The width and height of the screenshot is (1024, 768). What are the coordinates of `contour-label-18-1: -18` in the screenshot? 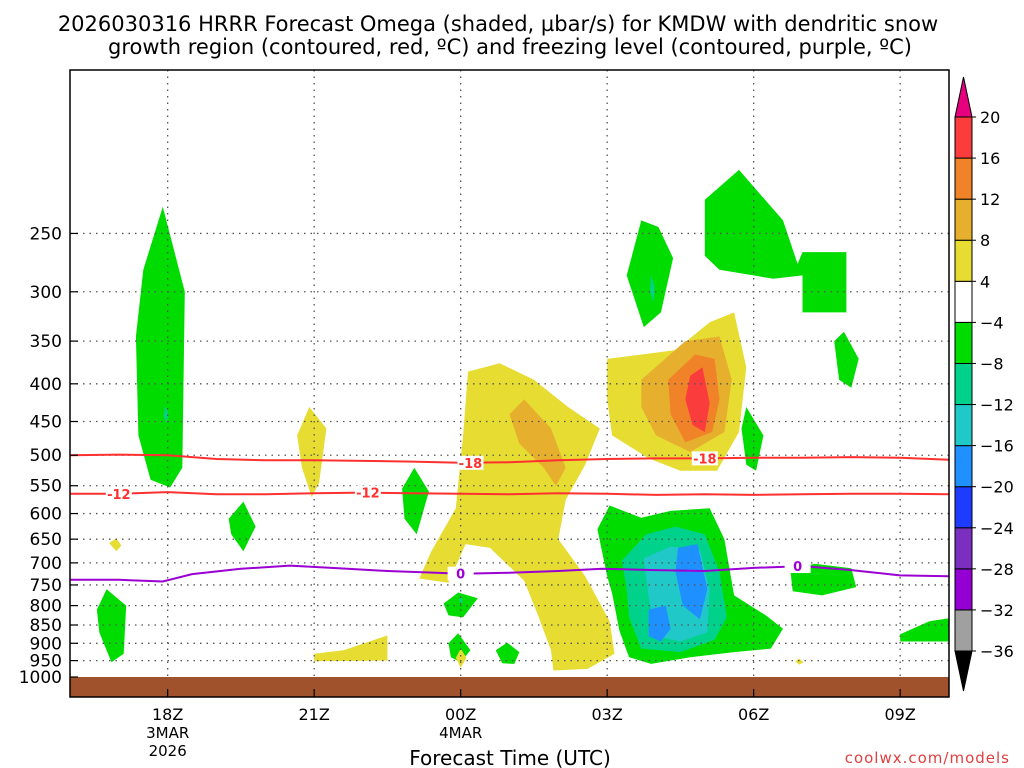 It's located at (705, 459).